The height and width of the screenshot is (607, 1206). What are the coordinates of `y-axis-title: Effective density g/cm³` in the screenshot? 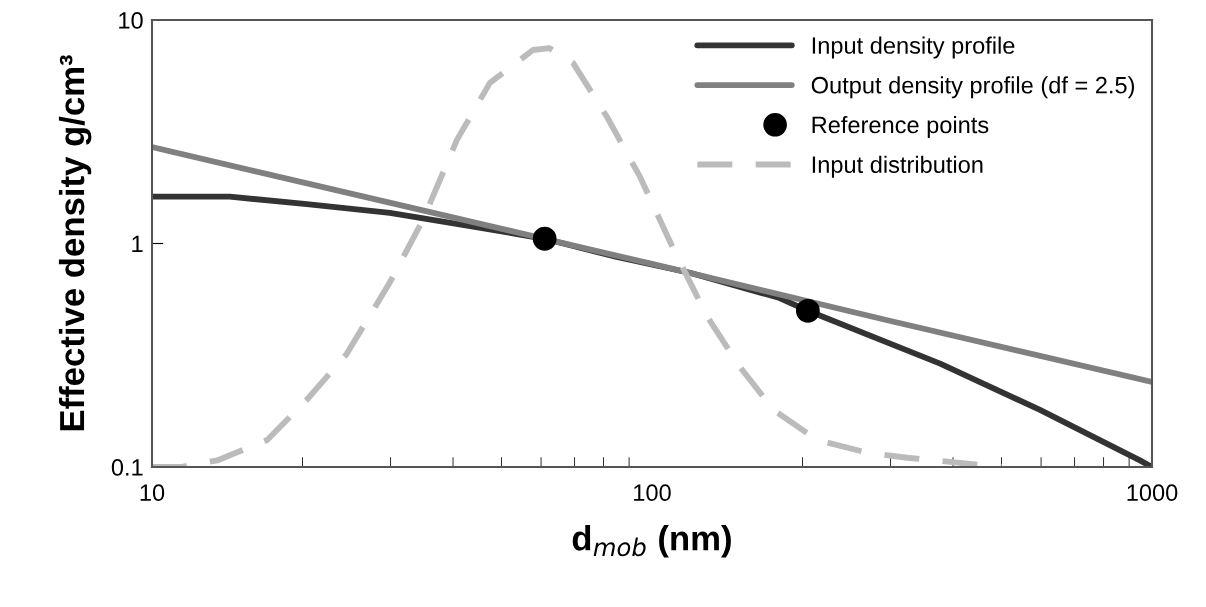 It's located at (75, 243).